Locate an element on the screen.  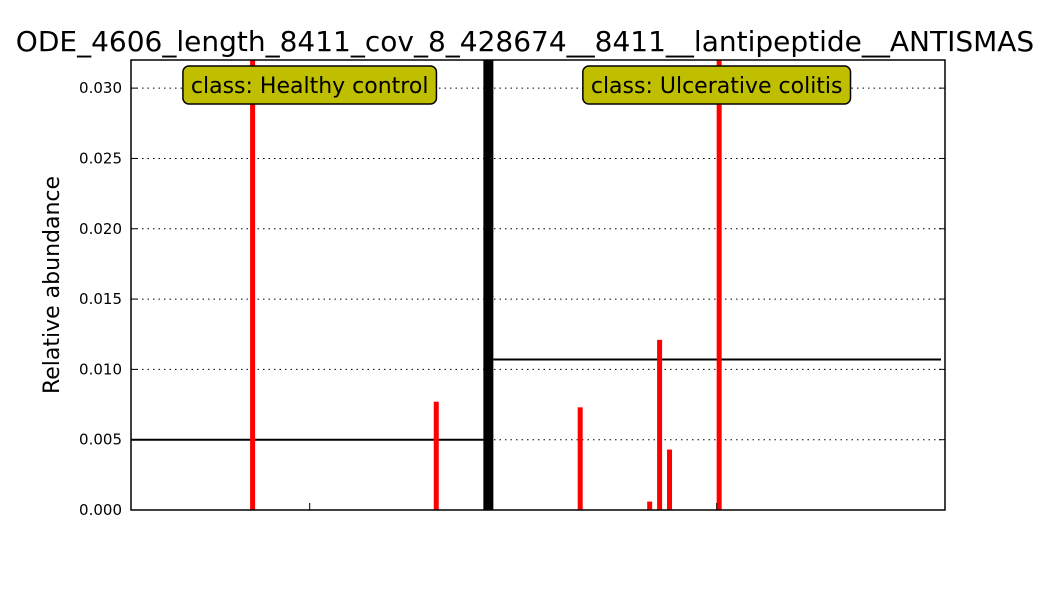
class-label-box: class: Ulcerative colitis is located at coordinates (717, 85).